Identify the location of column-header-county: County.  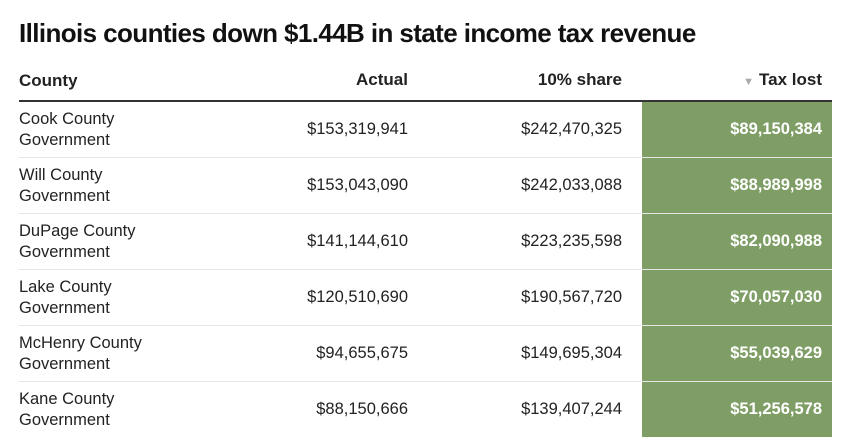
(48, 80).